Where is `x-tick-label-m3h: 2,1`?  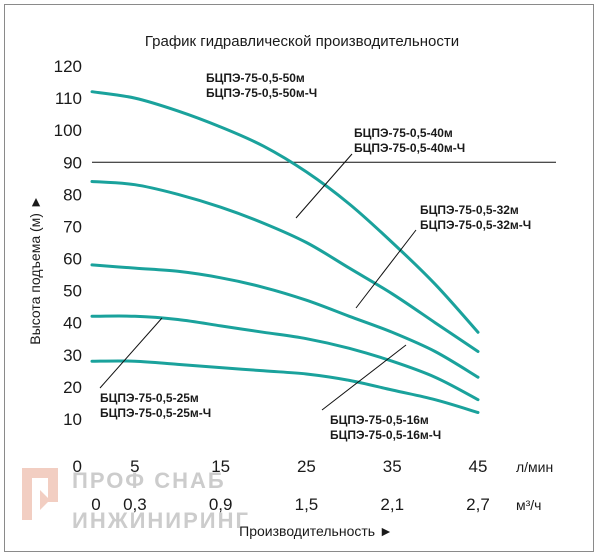
x-tick-label-m3h: 2,1 is located at coordinates (392, 504).